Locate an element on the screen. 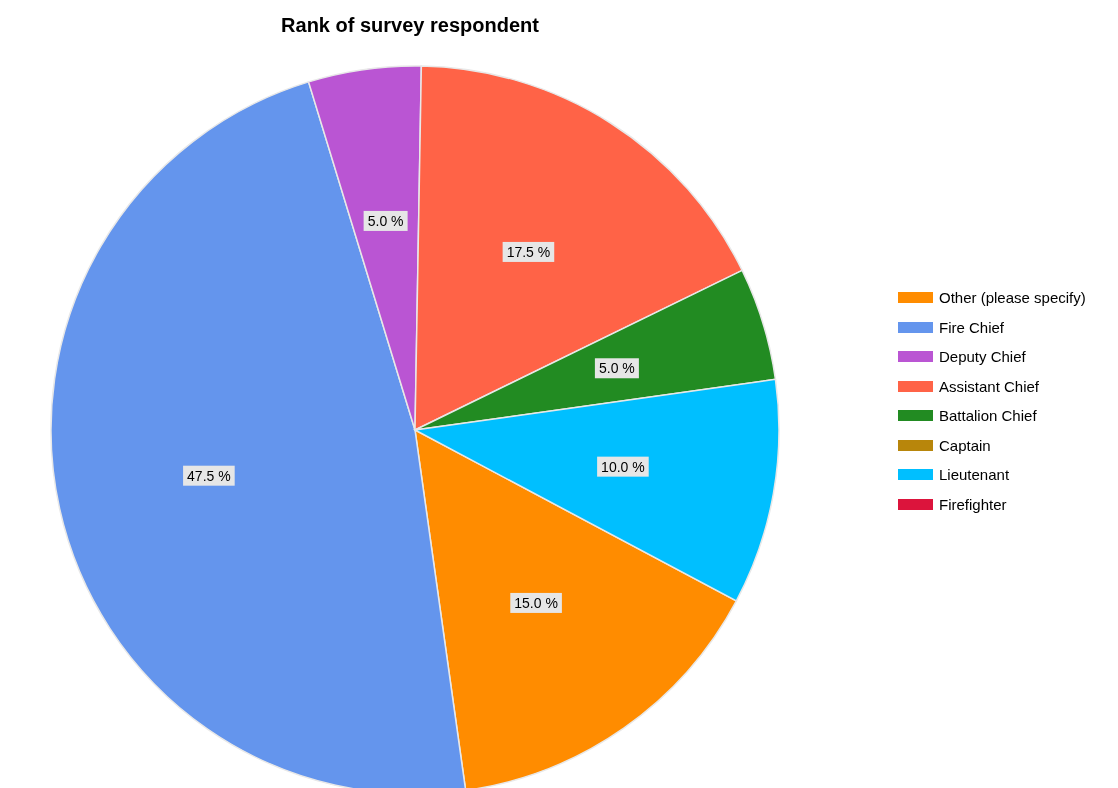  data-label: 47.5 % is located at coordinates (209, 475).